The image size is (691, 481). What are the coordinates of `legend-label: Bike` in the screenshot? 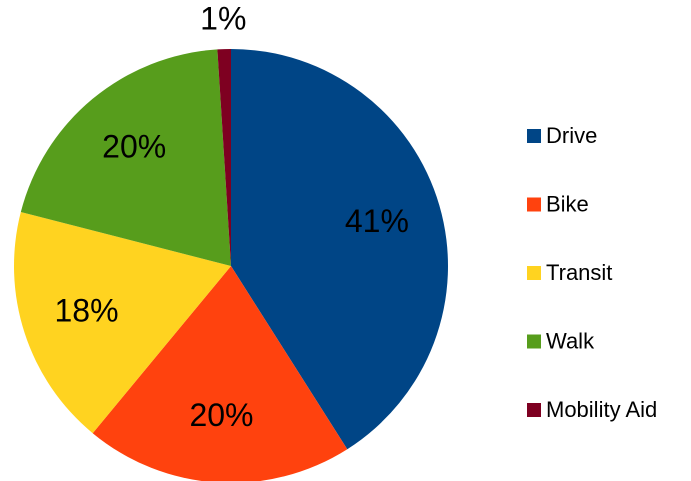 It's located at (567, 203).